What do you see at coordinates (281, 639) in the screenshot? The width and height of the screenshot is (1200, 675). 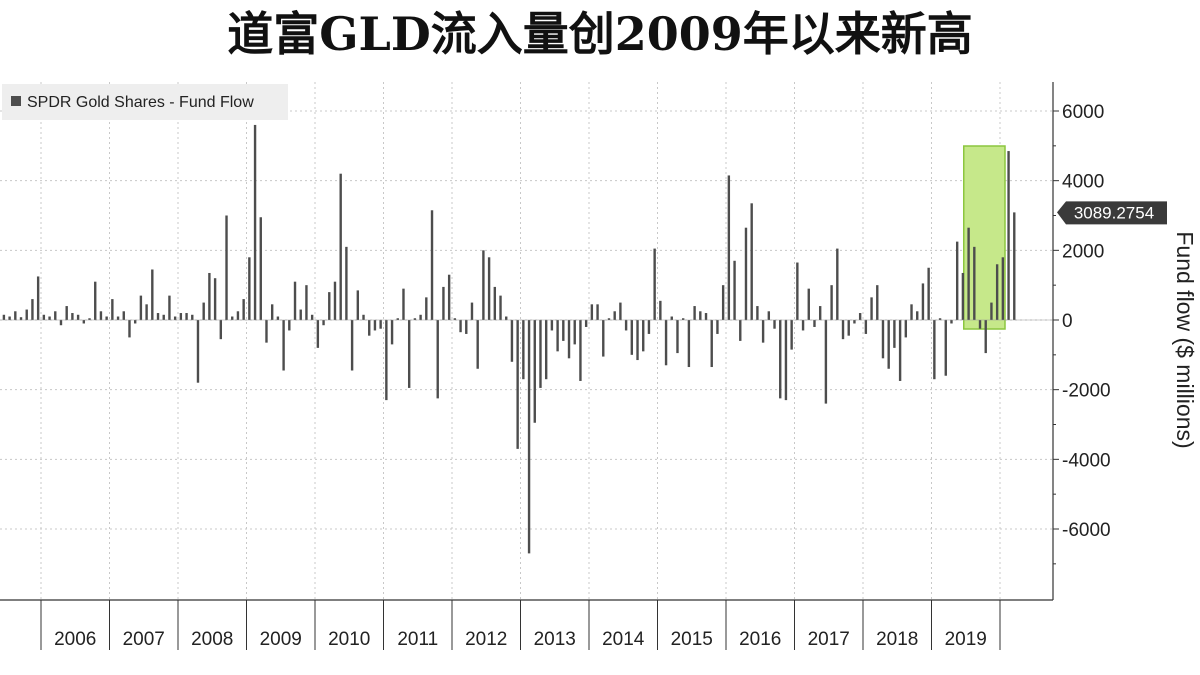 I see `x-tick-label: 2009` at bounding box center [281, 639].